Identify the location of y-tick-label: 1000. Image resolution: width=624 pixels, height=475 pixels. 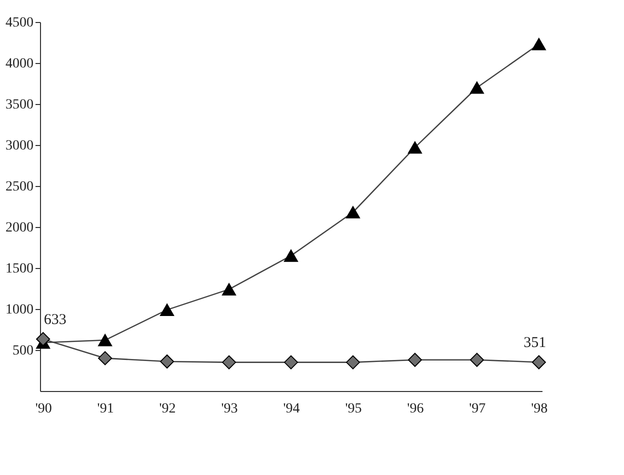
(20, 310).